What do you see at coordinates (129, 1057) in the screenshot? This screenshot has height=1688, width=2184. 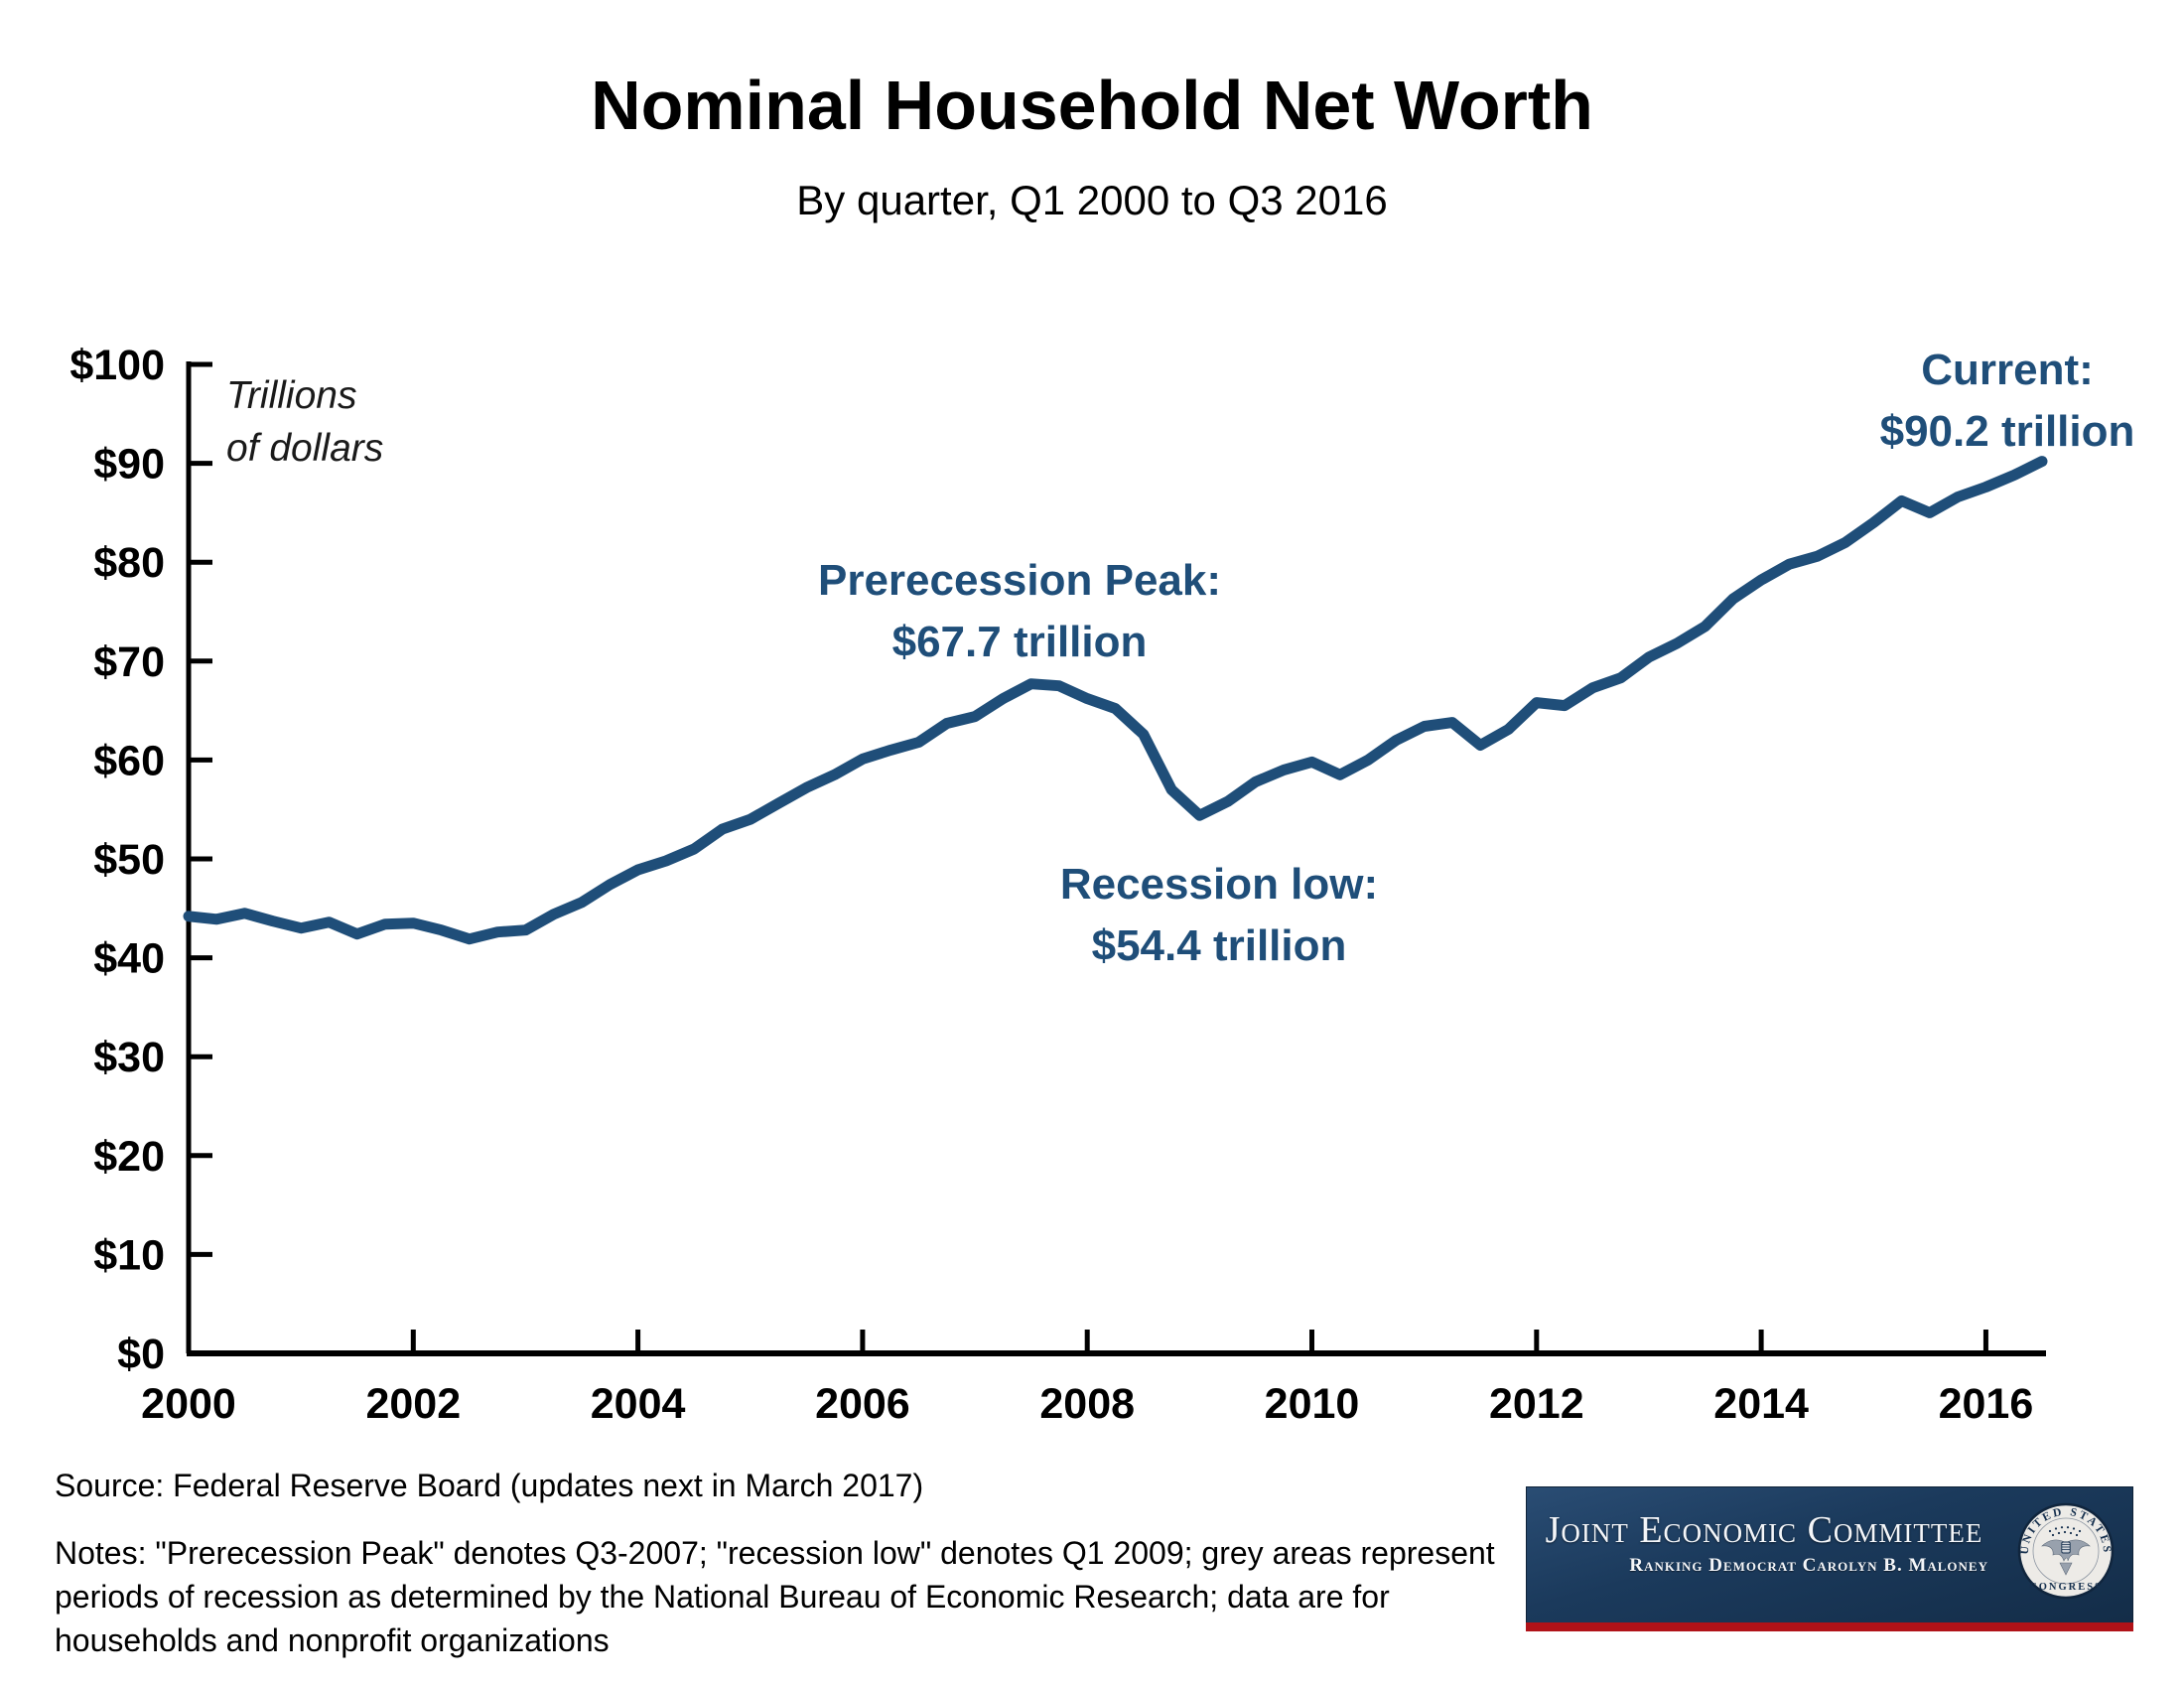 I see `y-tick-label: $30` at bounding box center [129, 1057].